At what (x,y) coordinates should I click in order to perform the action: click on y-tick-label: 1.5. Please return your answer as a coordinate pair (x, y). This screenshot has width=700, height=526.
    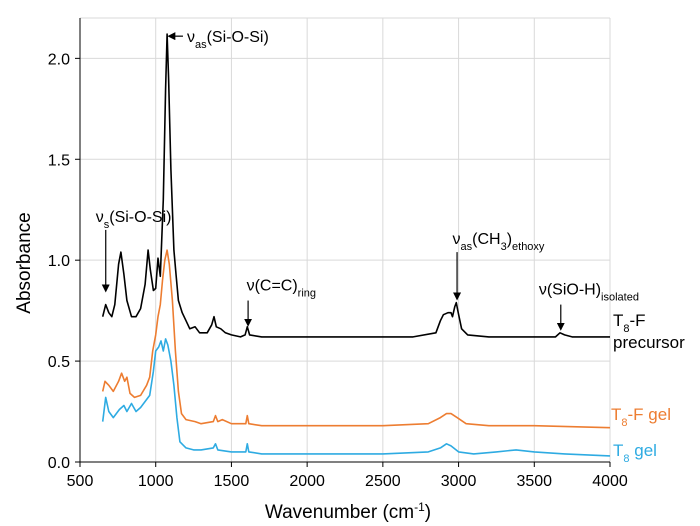
    Looking at the image, I should click on (59, 160).